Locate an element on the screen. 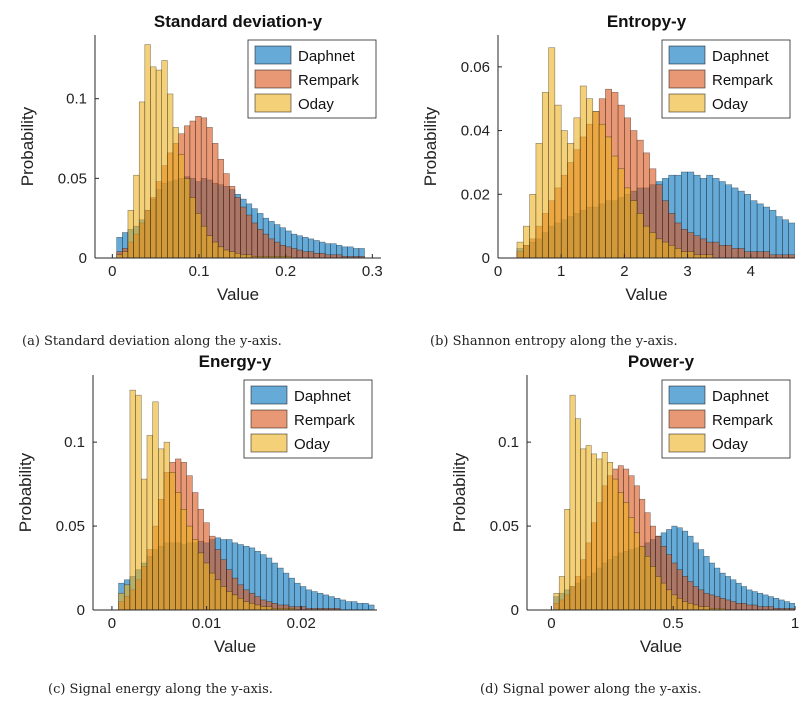 Image resolution: width=801 pixels, height=710 pixels. legend-label-rempark: Rempark is located at coordinates (742, 420).